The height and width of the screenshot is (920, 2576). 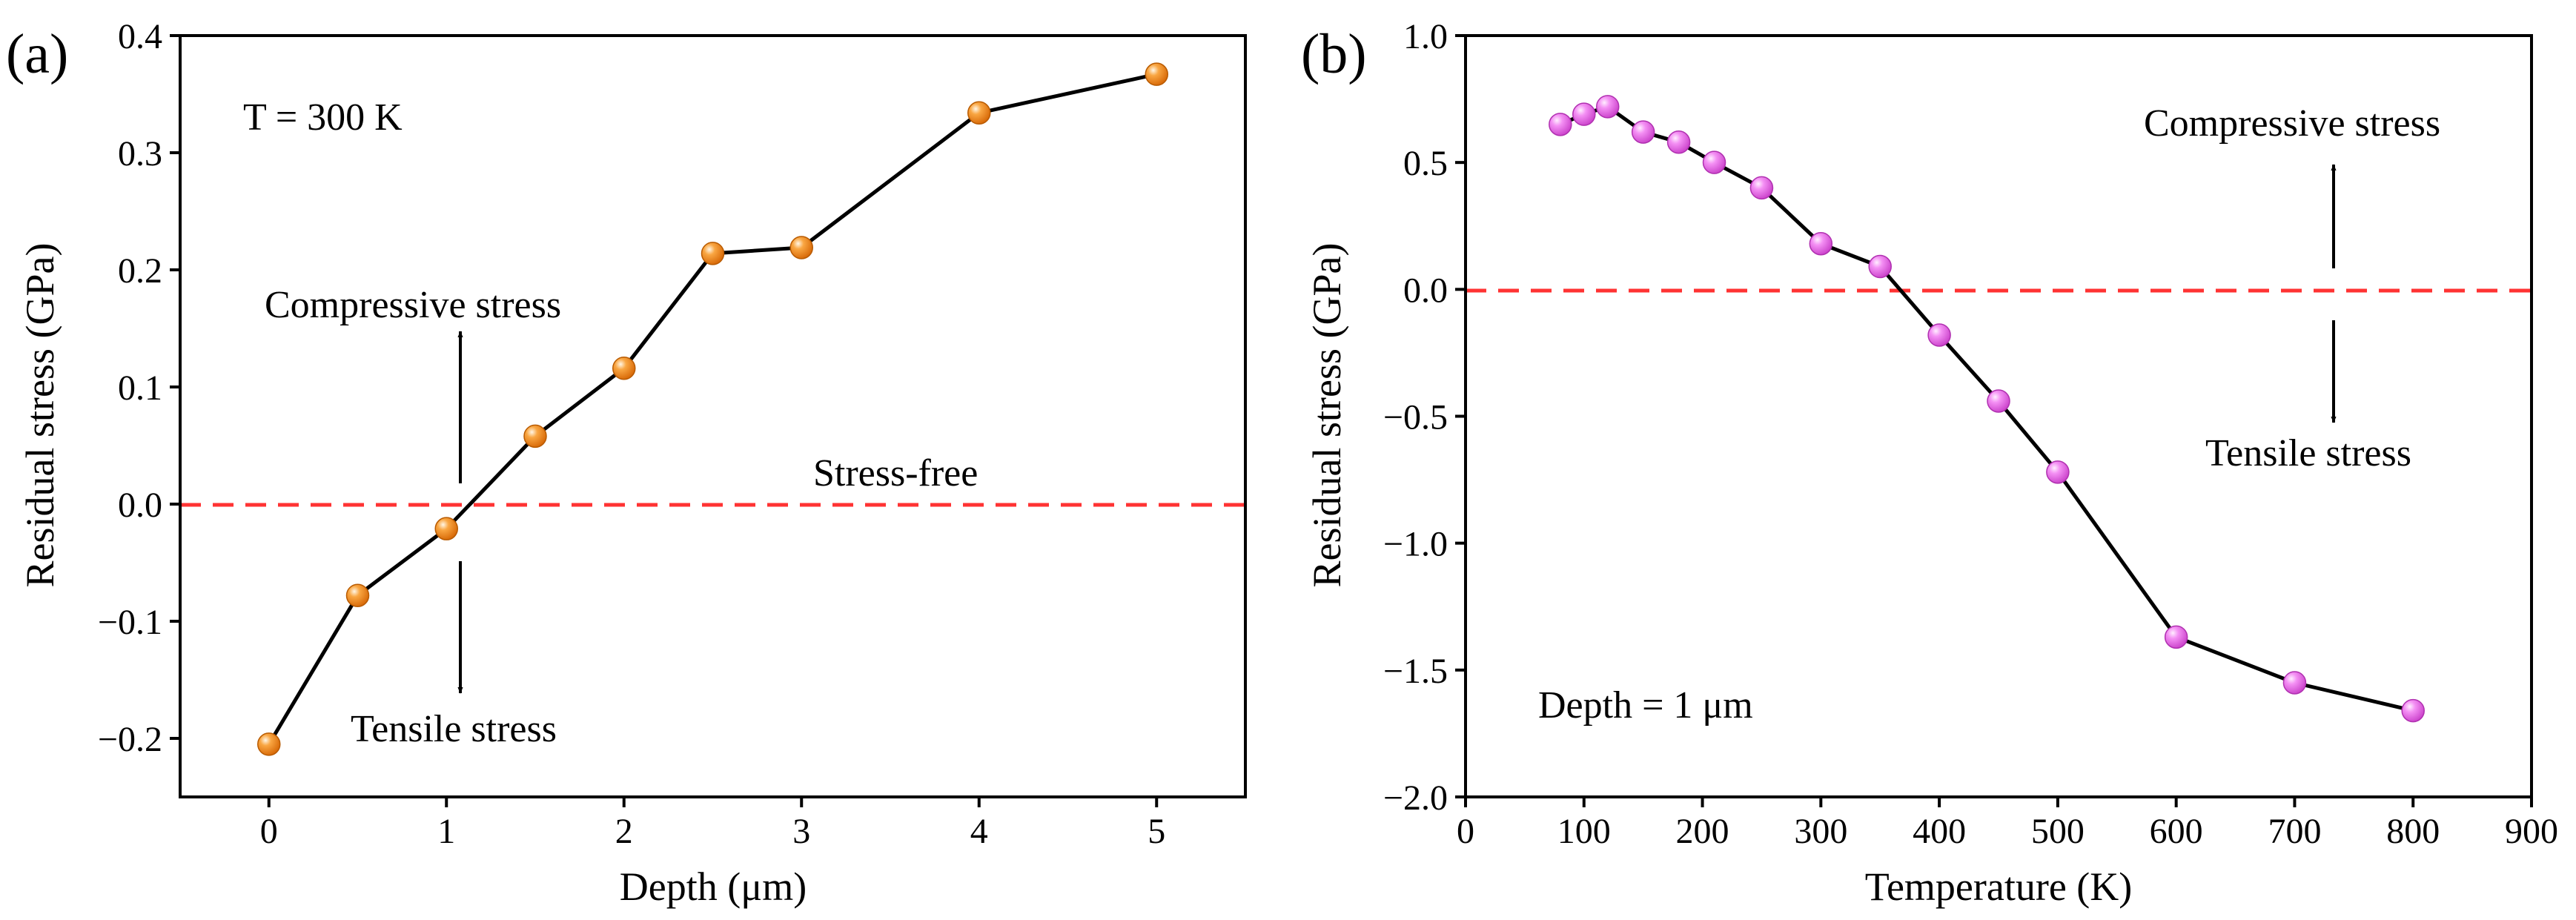 What do you see at coordinates (1415, 798) in the screenshot?
I see `y-tick-label: −2.0` at bounding box center [1415, 798].